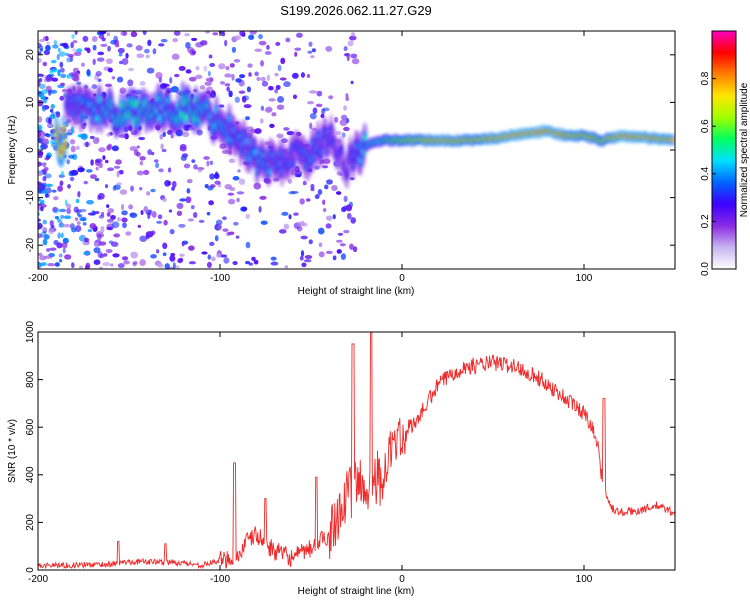  Describe the element at coordinates (705, 221) in the screenshot. I see `colorbar-tick-label: 0.2` at that location.